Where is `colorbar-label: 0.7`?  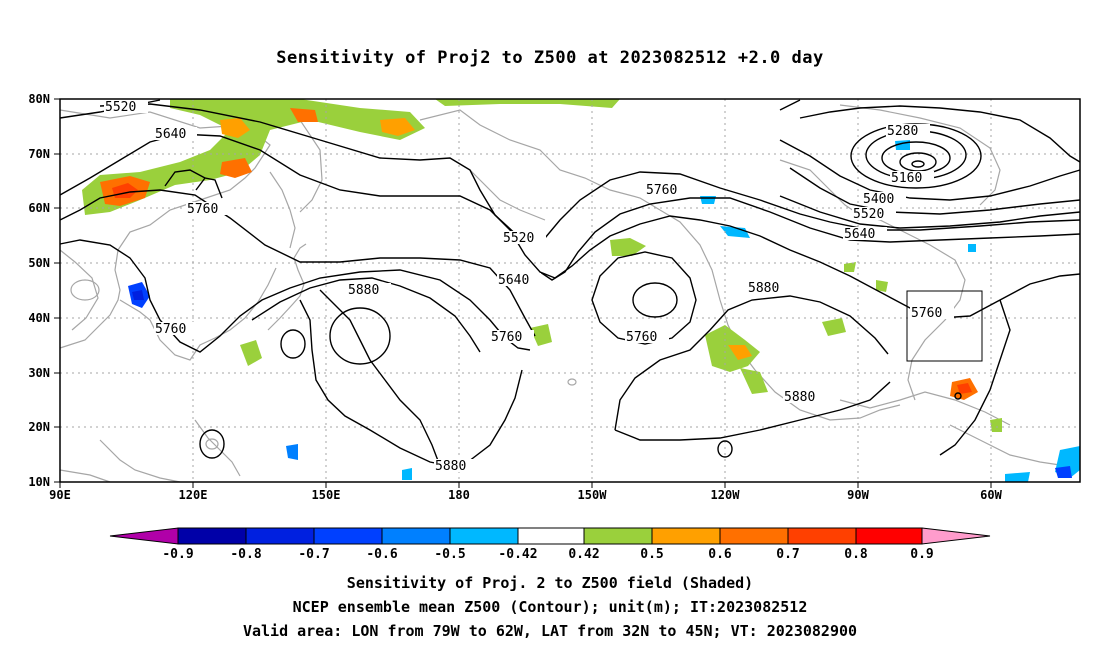
colorbar-label: 0.7 is located at coordinates (787, 554).